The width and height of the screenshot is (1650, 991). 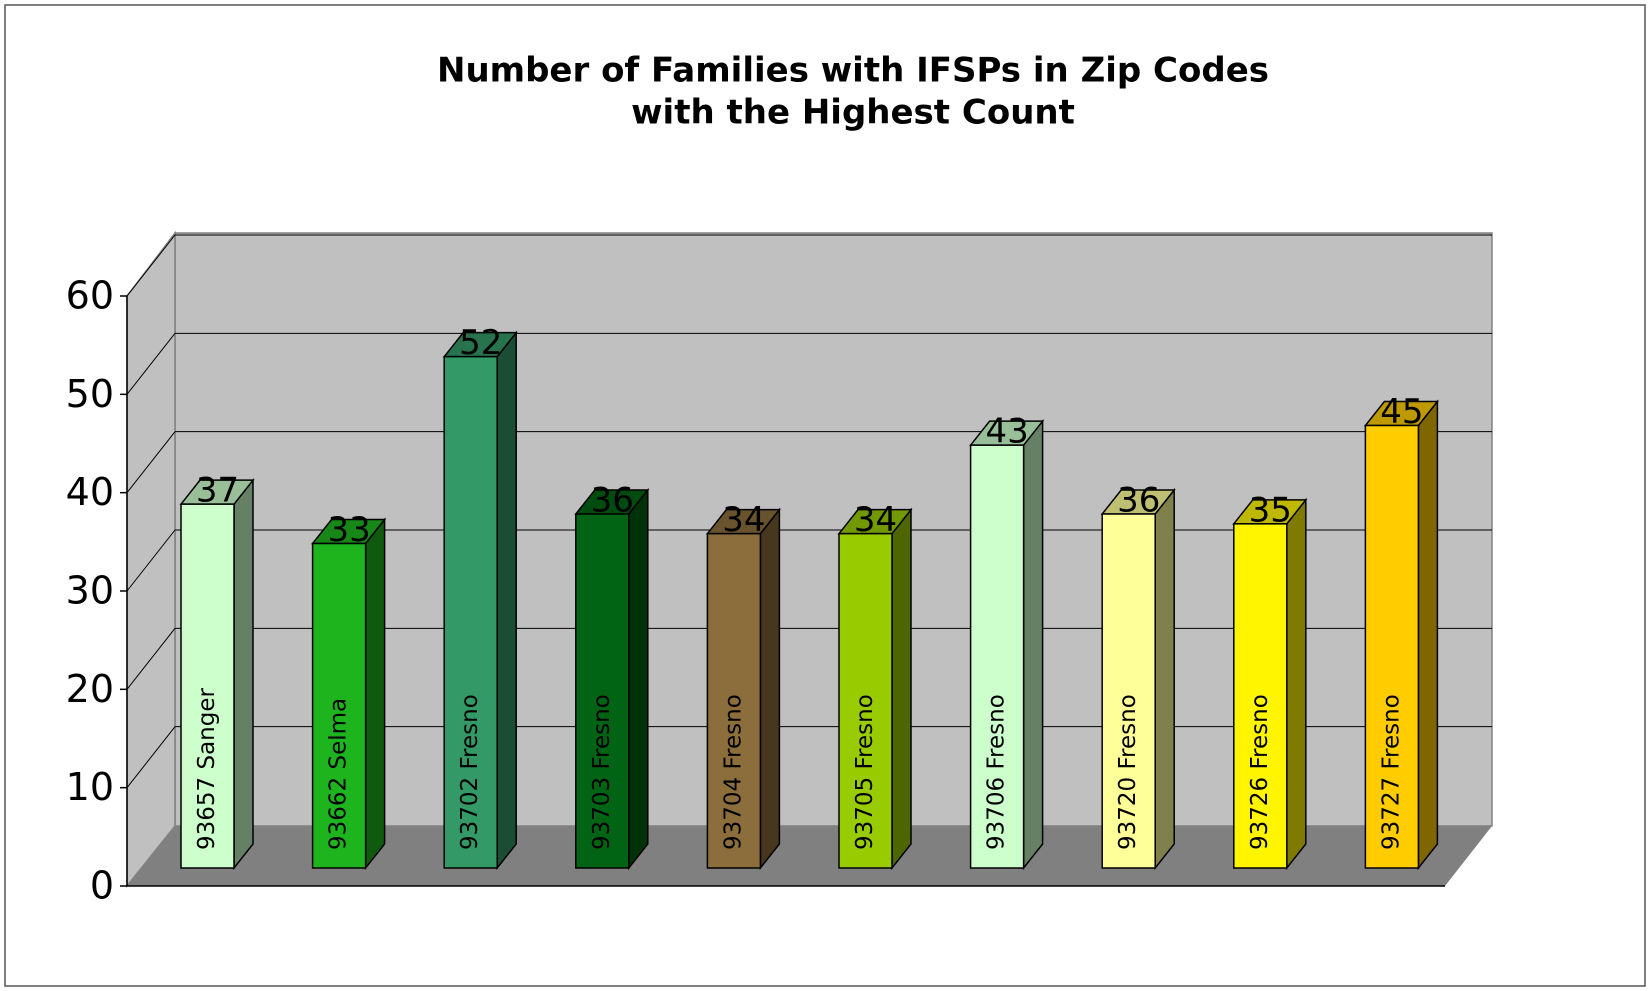 I want to click on bar: 34 93704 Fresno, so click(x=743, y=685).